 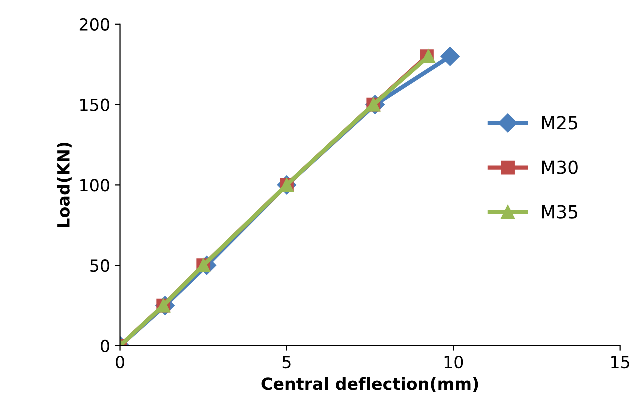 What do you see at coordinates (64, 185) in the screenshot?
I see `y-axis-title: Load(KN)` at bounding box center [64, 185].